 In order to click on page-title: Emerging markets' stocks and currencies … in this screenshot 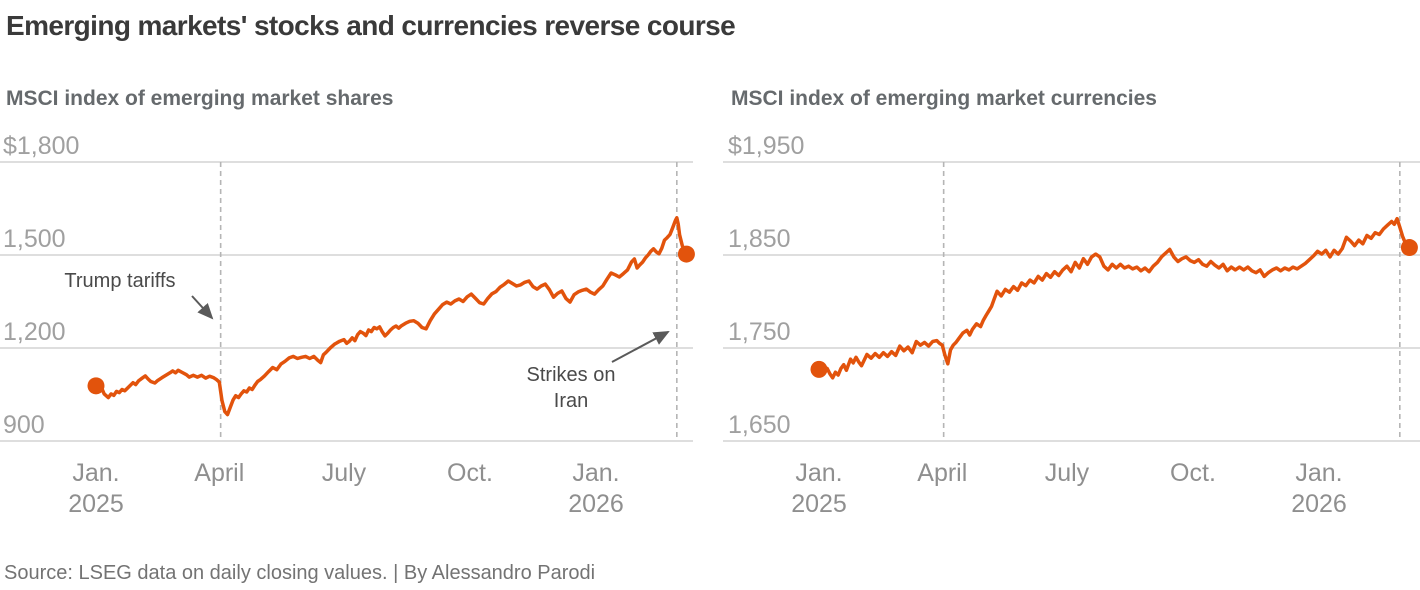, I will do `click(371, 25)`.